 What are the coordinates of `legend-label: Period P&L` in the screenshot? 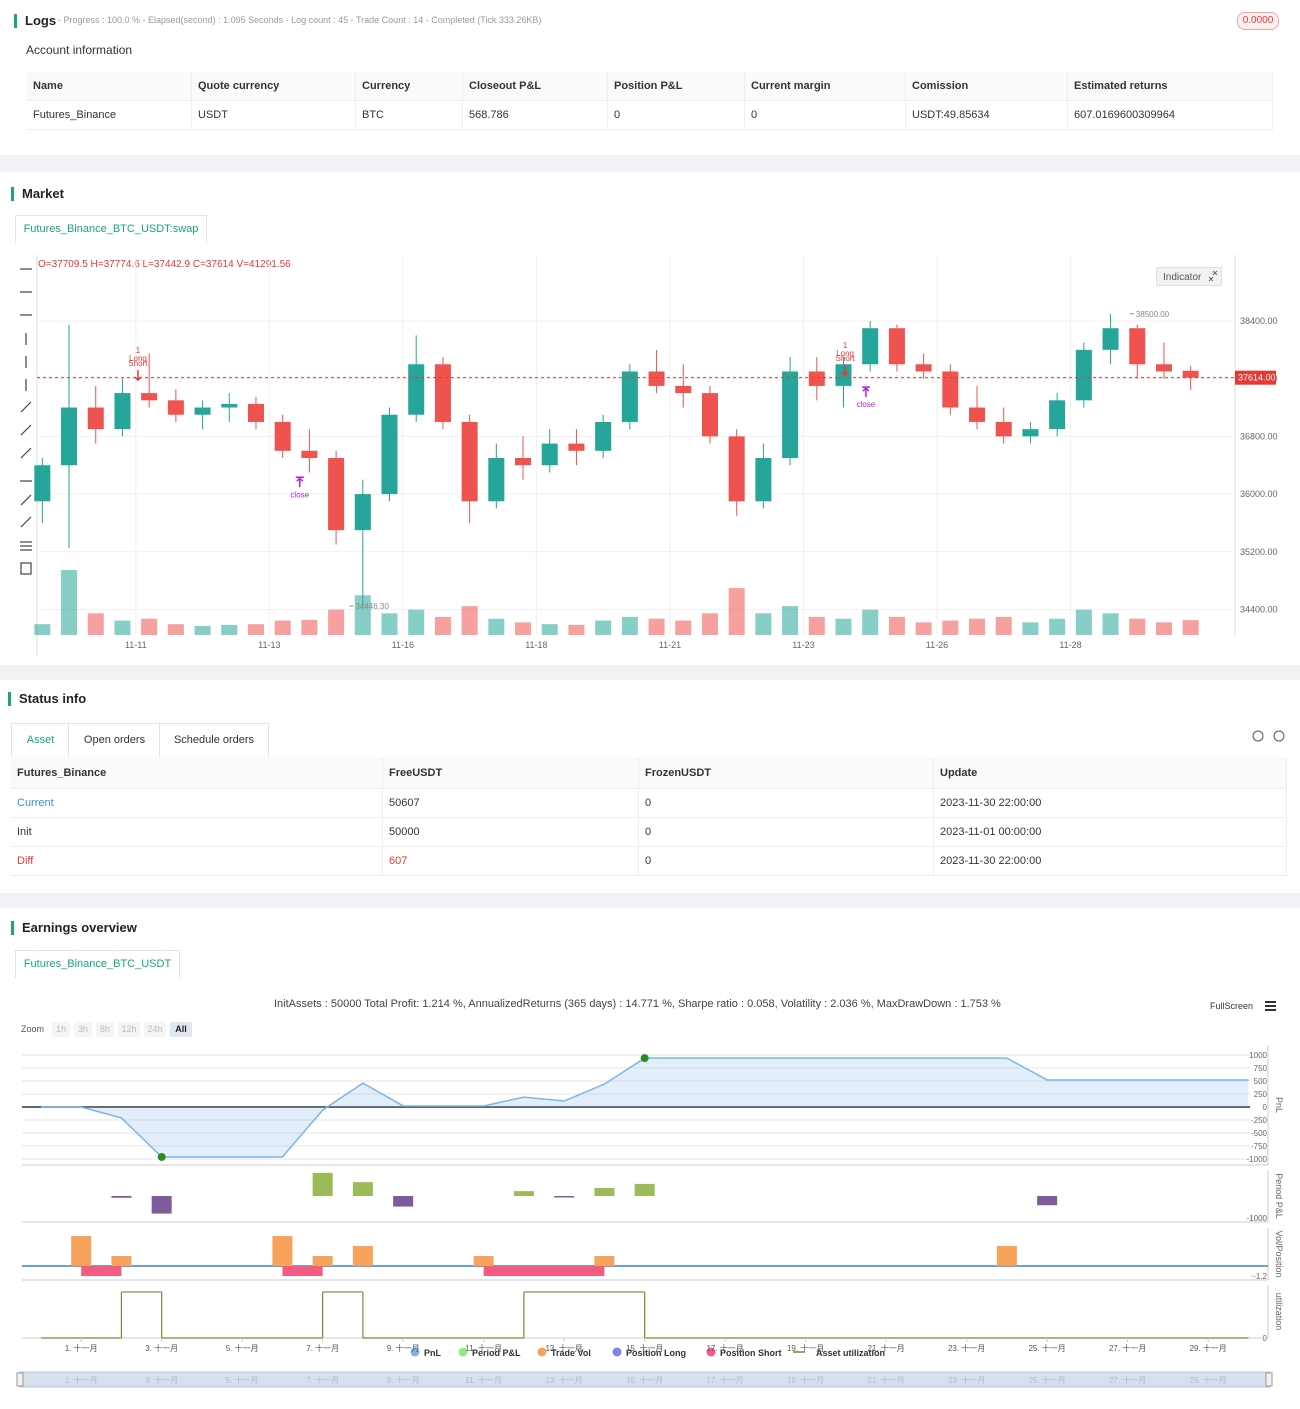 It's located at (496, 1353).